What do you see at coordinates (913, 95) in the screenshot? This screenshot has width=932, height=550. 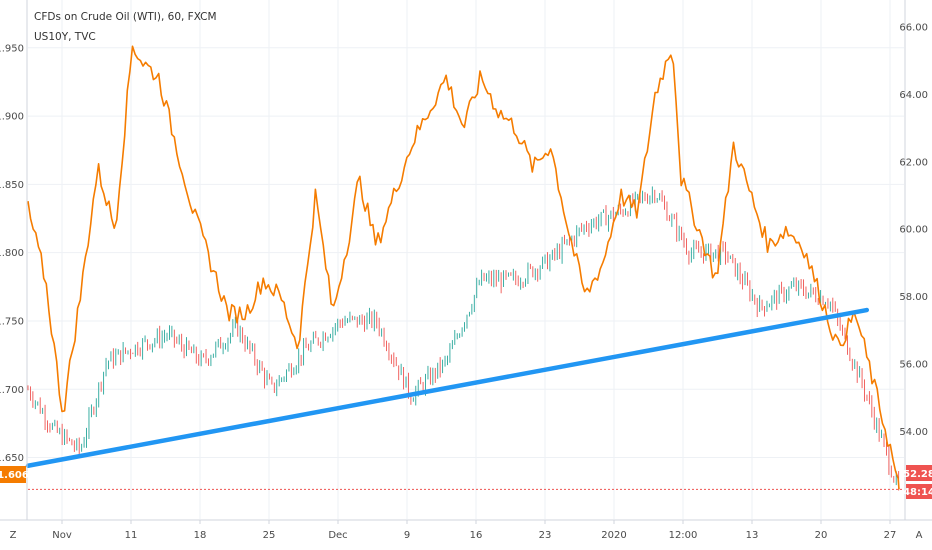 I see `right-tick-label: 64.00` at bounding box center [913, 95].